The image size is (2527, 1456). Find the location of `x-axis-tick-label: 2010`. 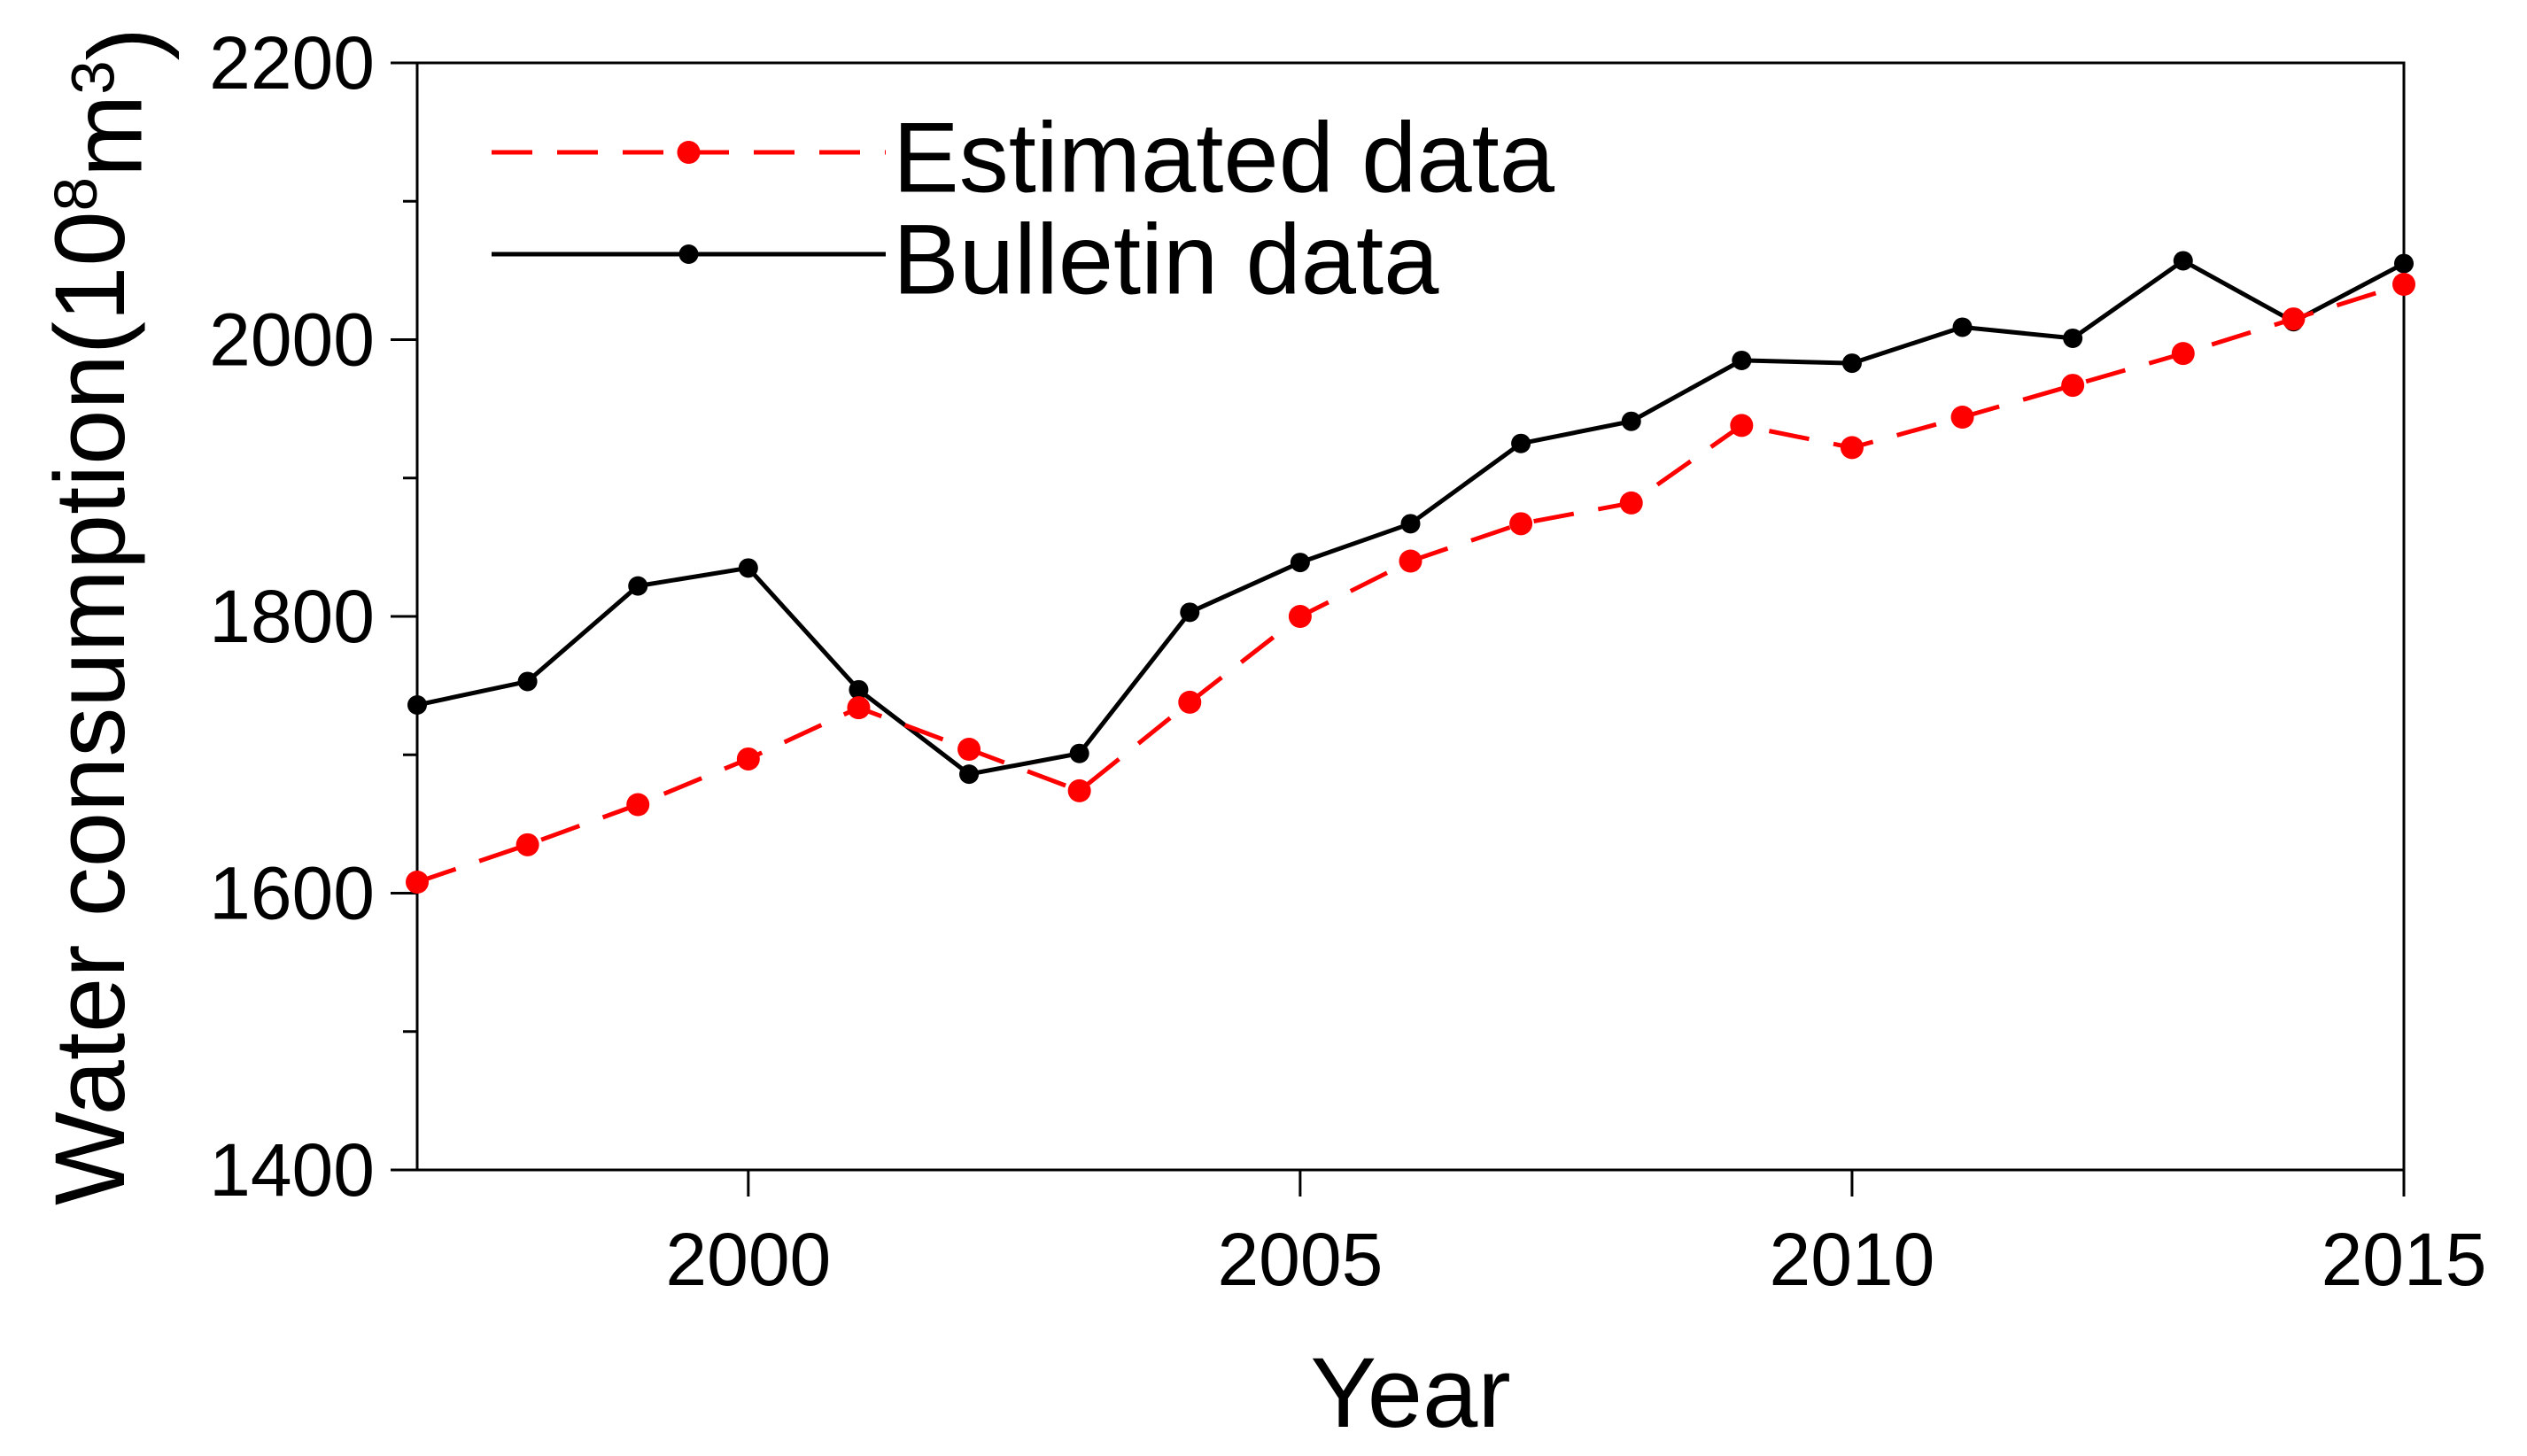

x-axis-tick-label: 2010 is located at coordinates (1853, 1259).